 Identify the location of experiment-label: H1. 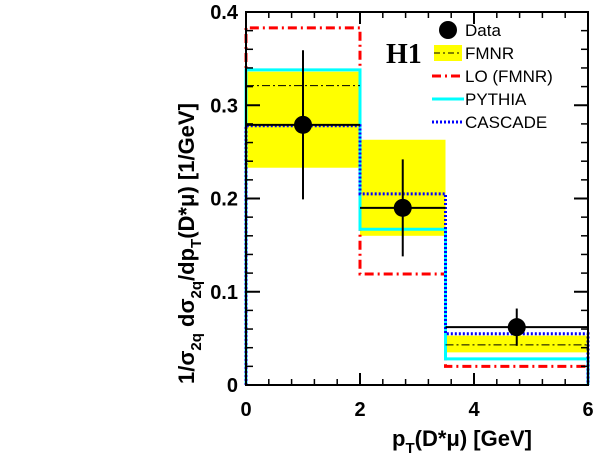
(404, 54).